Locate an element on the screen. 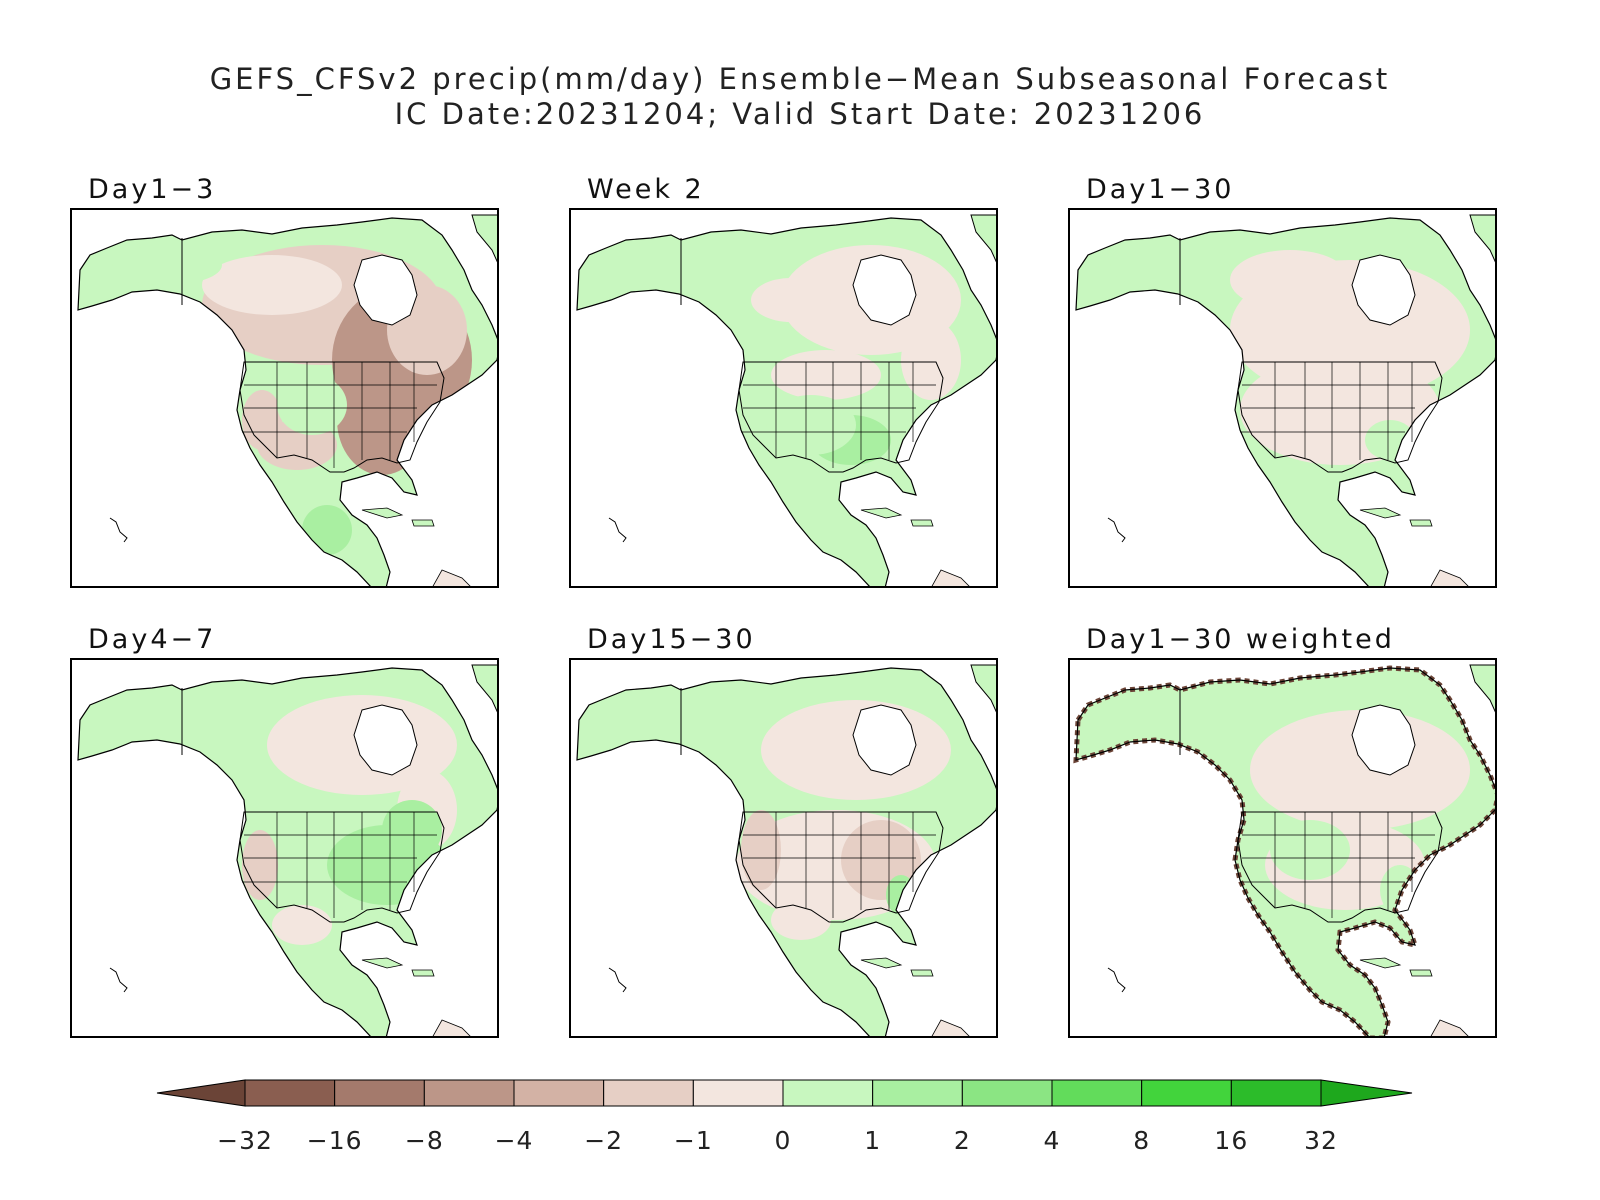  panel-day1-3: Day1−3 is located at coordinates (284, 381).